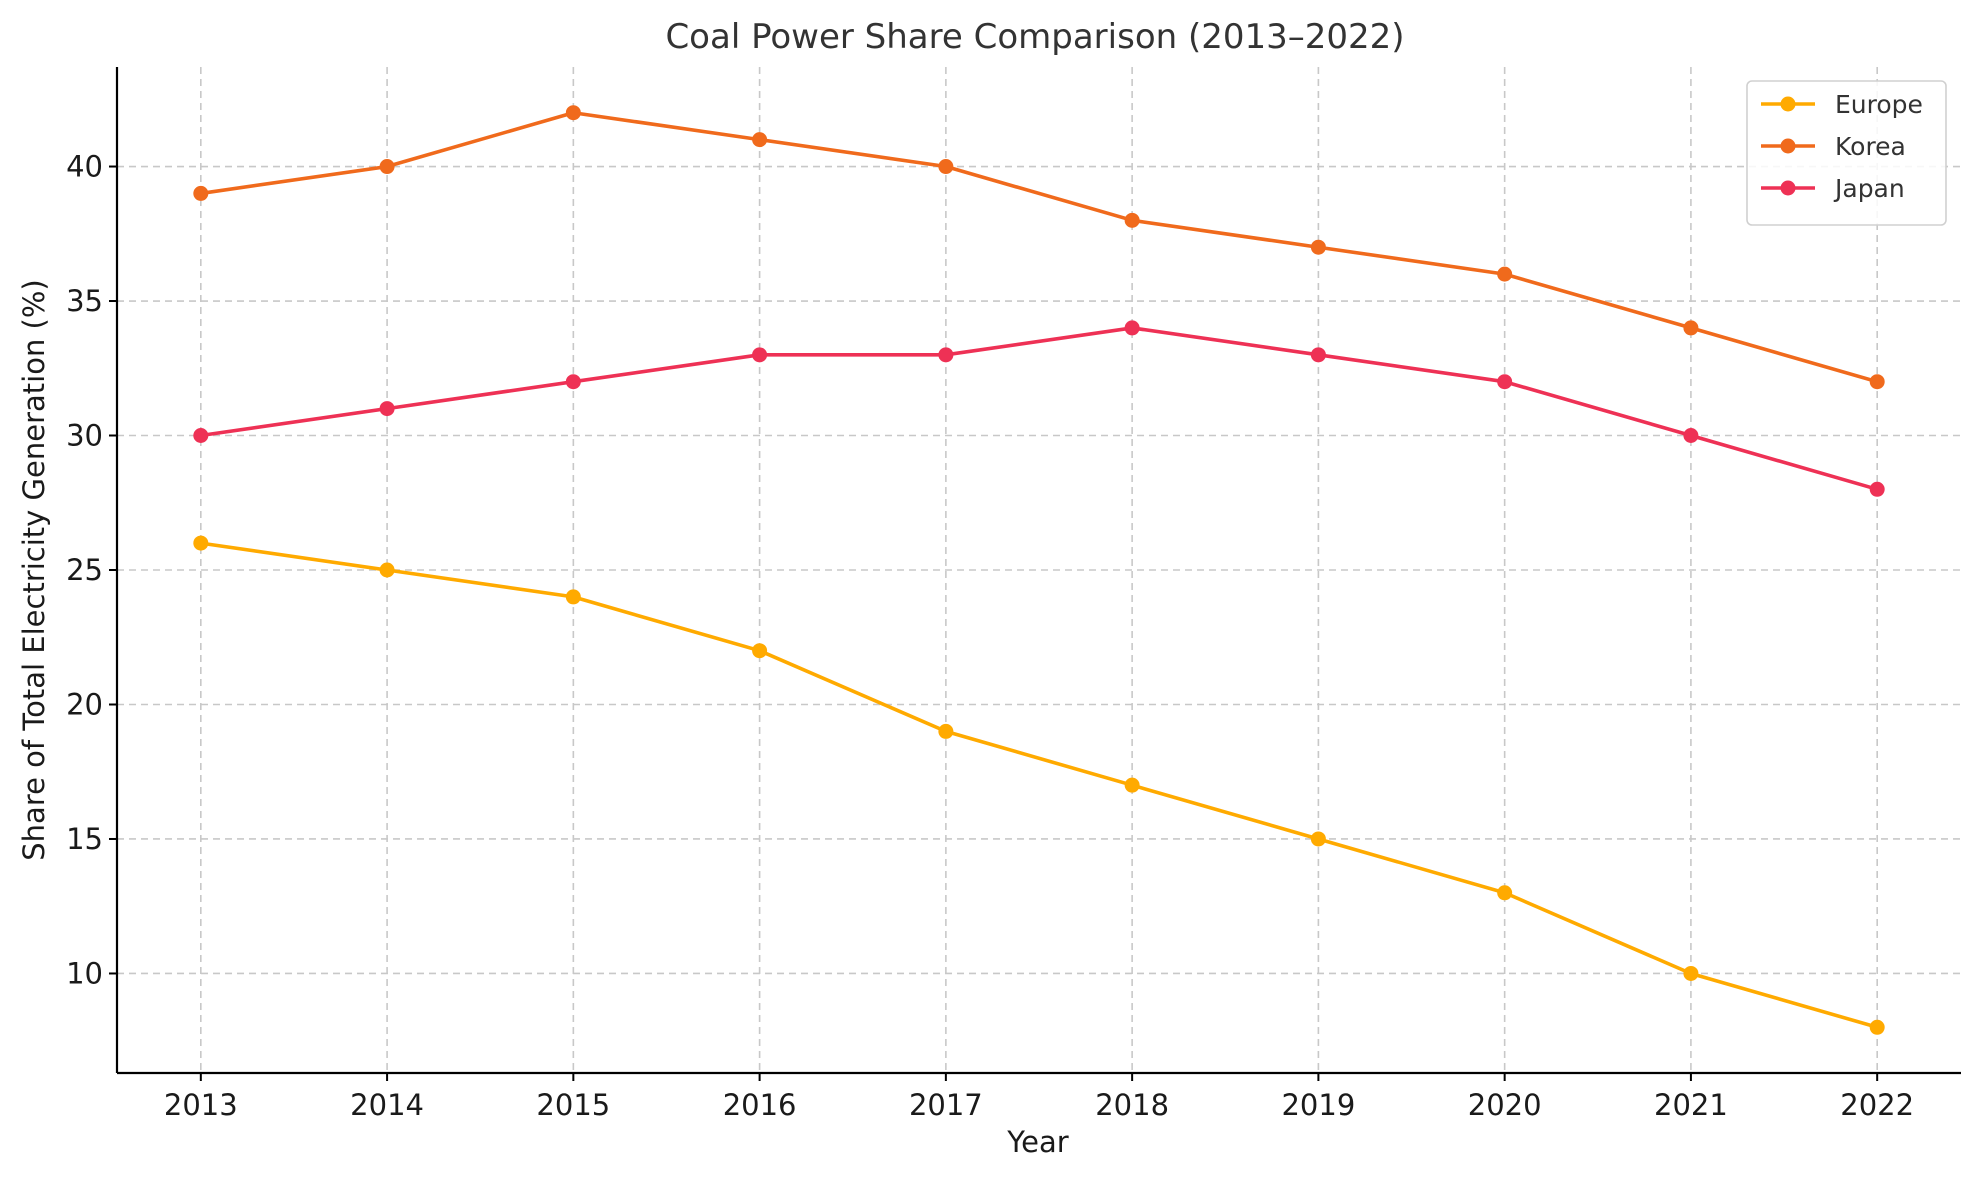  I want to click on legend-label-korea: Korea, so click(1870, 146).